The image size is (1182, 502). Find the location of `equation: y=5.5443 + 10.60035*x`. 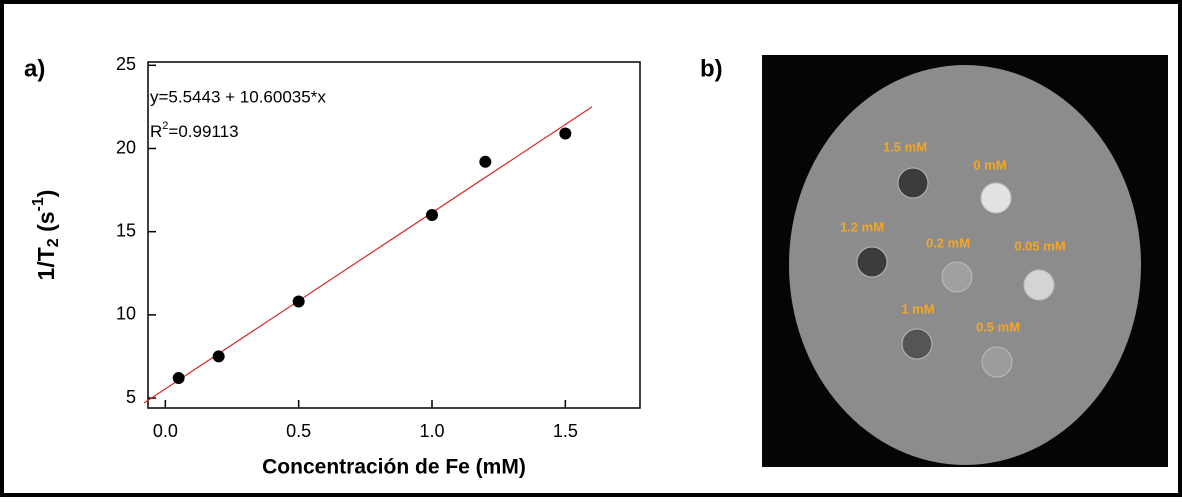

equation: y=5.5443 + 10.60035*x is located at coordinates (238, 96).